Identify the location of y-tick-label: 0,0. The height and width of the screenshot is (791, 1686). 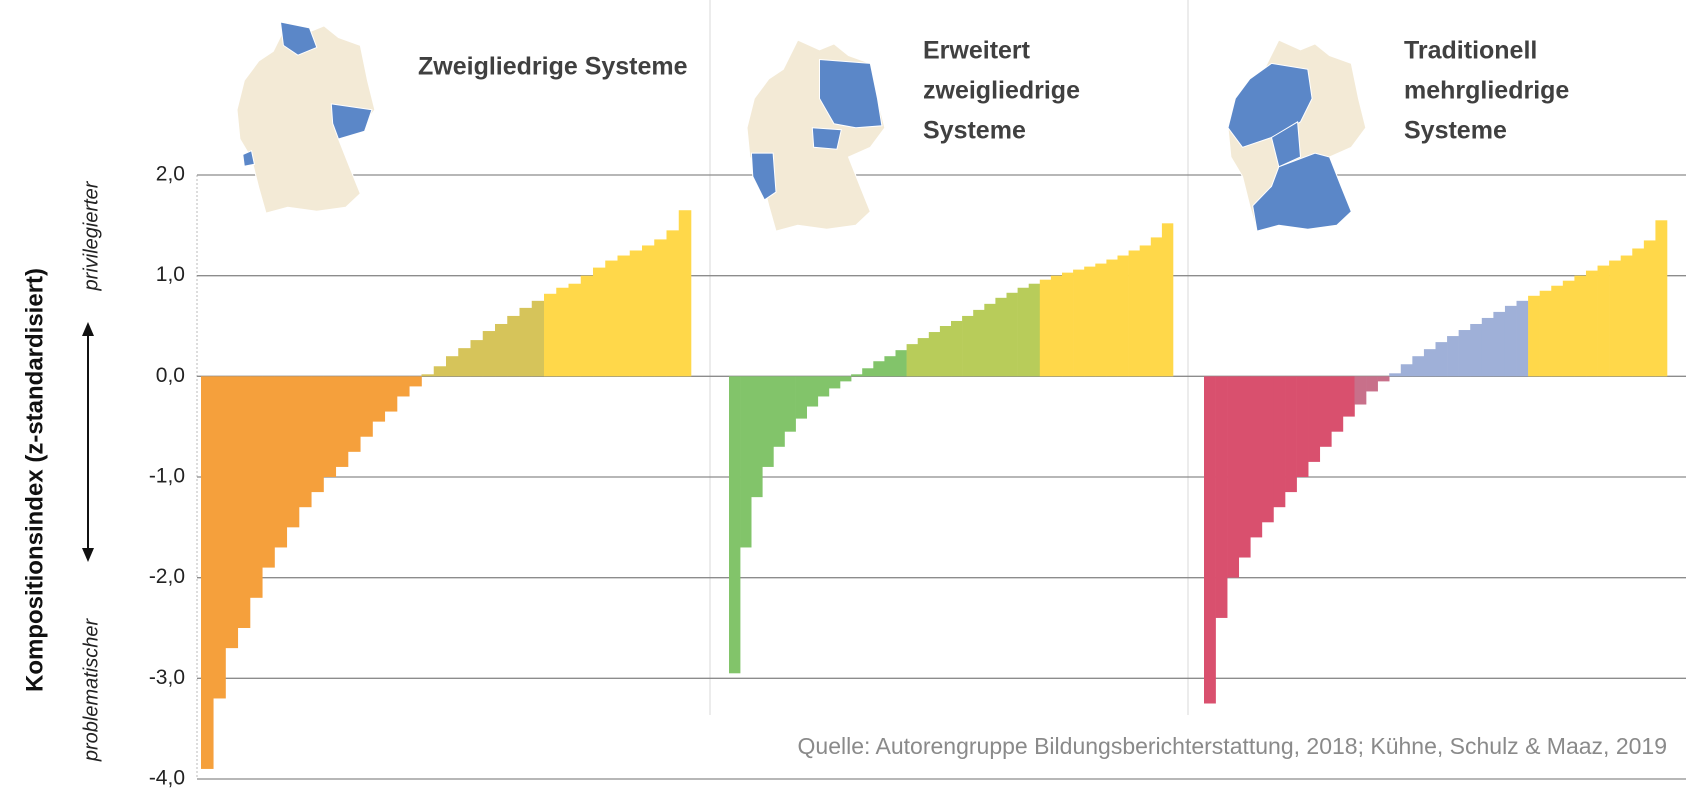
(170, 375).